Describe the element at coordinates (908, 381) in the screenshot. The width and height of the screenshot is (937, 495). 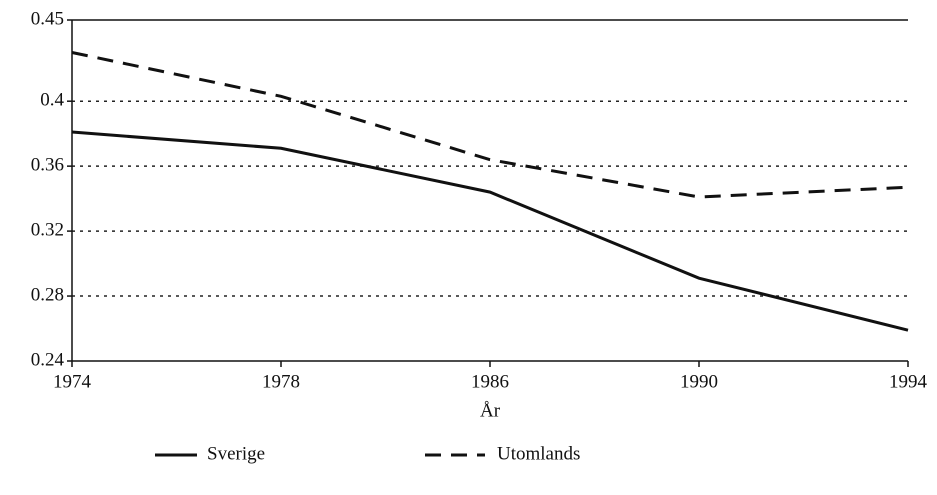
I see `x-tick-label: 1994` at that location.